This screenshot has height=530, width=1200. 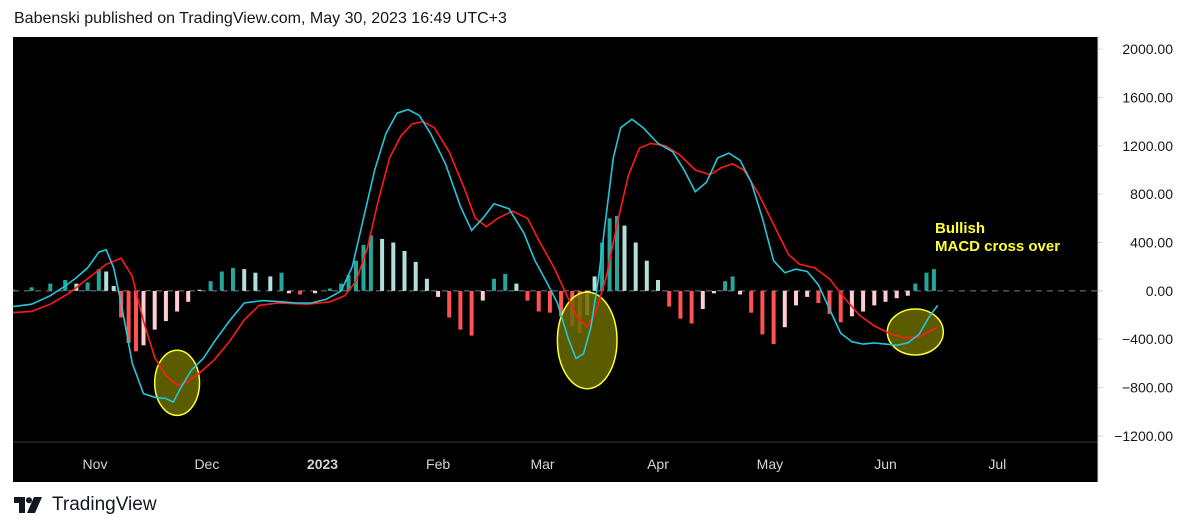 I want to click on tradingview-logo-icon, so click(x=28, y=505).